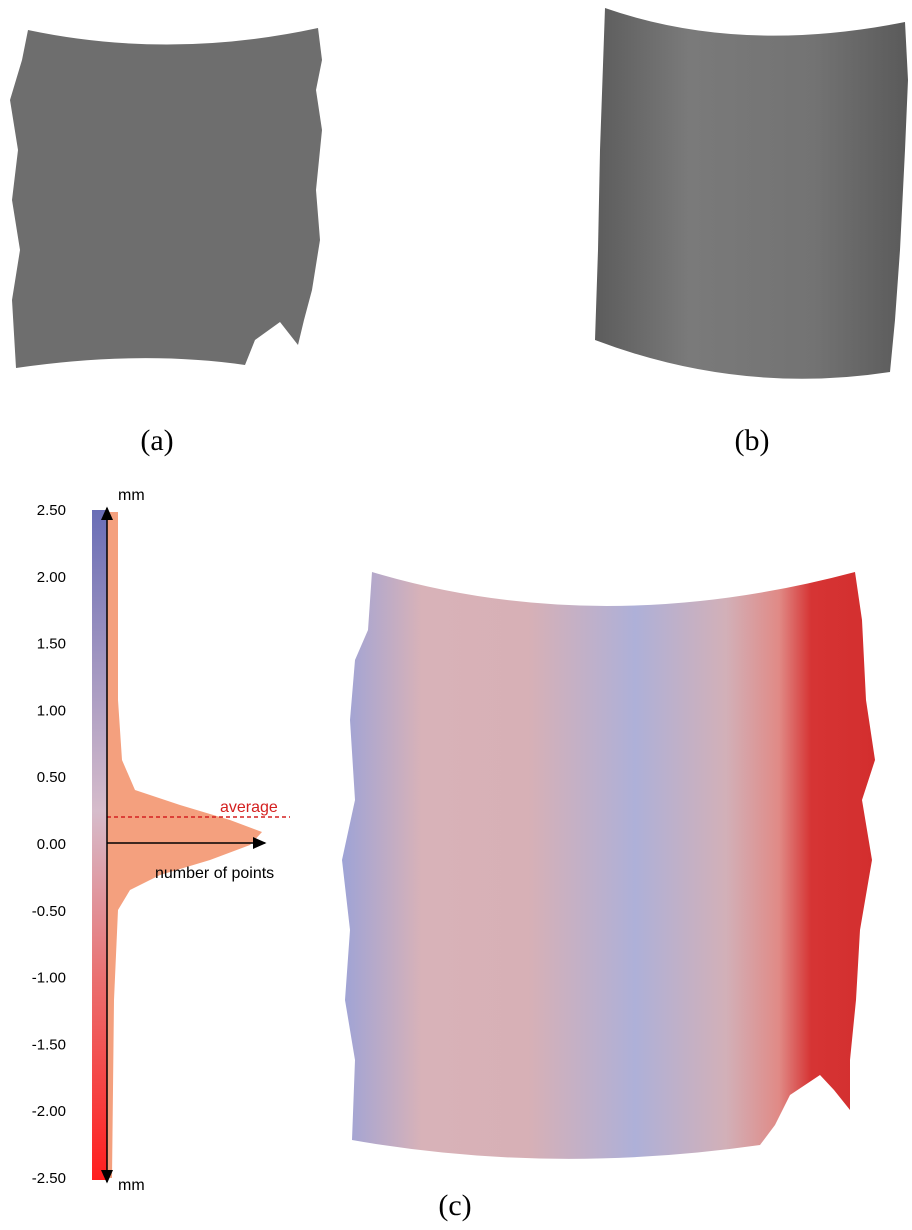 This screenshot has width=912, height=1230. What do you see at coordinates (184, 845) in the screenshot?
I see `histogram` at bounding box center [184, 845].